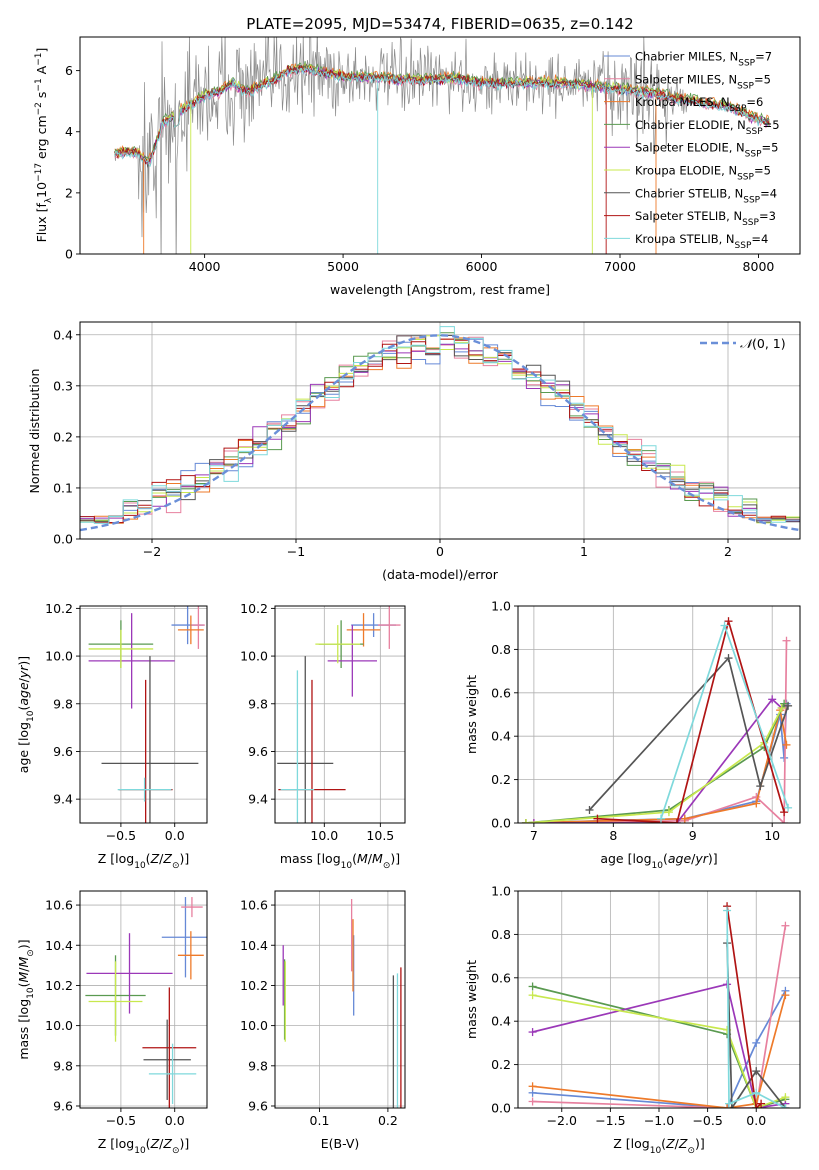  I want to click on hist-kroupa-stelib, so click(440, 425).